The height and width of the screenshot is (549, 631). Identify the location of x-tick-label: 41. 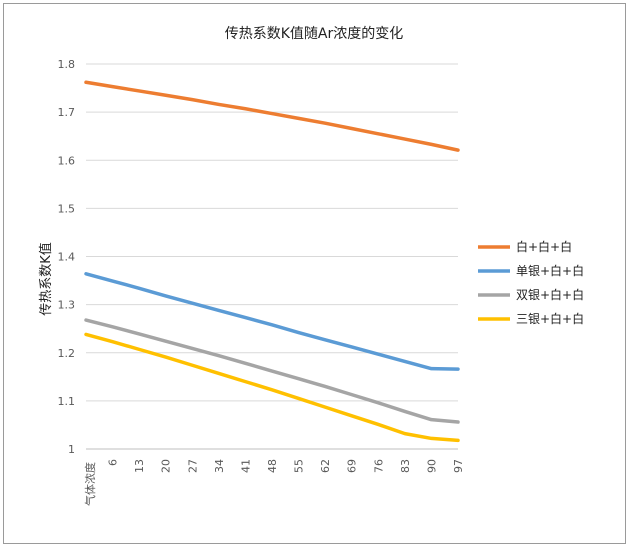
(245, 466).